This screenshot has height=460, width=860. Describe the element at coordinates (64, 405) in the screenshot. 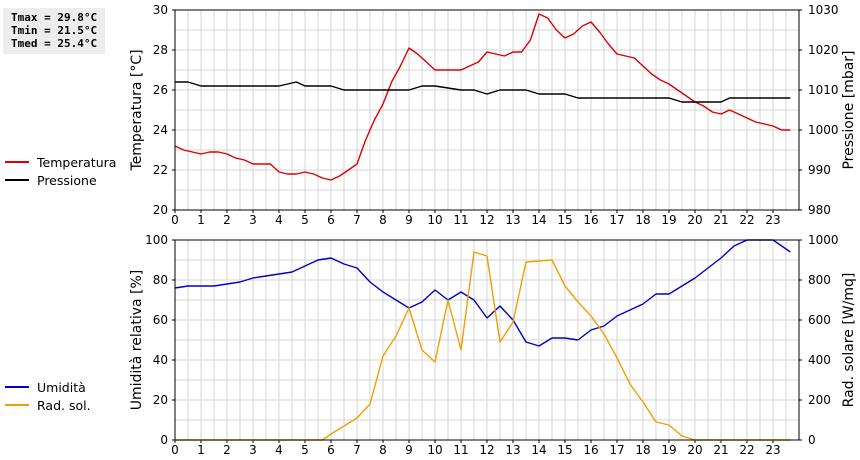

I see `legend-label: Rad. sol.` at that location.